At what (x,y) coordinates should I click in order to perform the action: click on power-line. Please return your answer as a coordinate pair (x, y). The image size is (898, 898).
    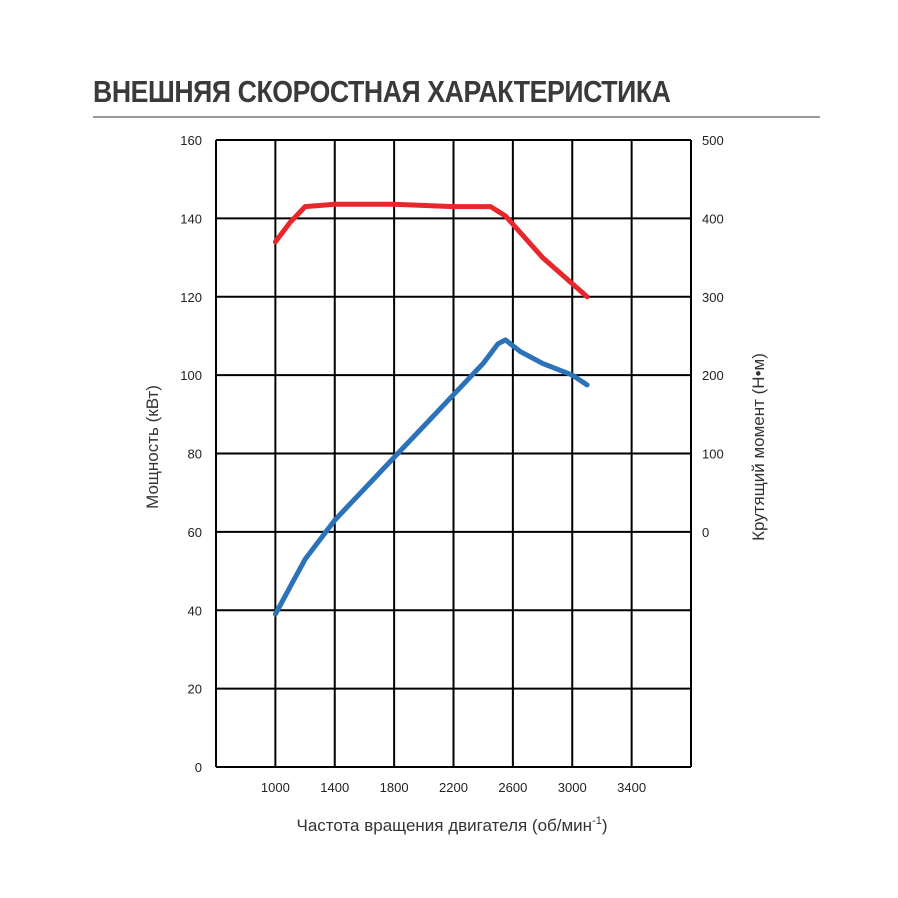
    Looking at the image, I should click on (431, 477).